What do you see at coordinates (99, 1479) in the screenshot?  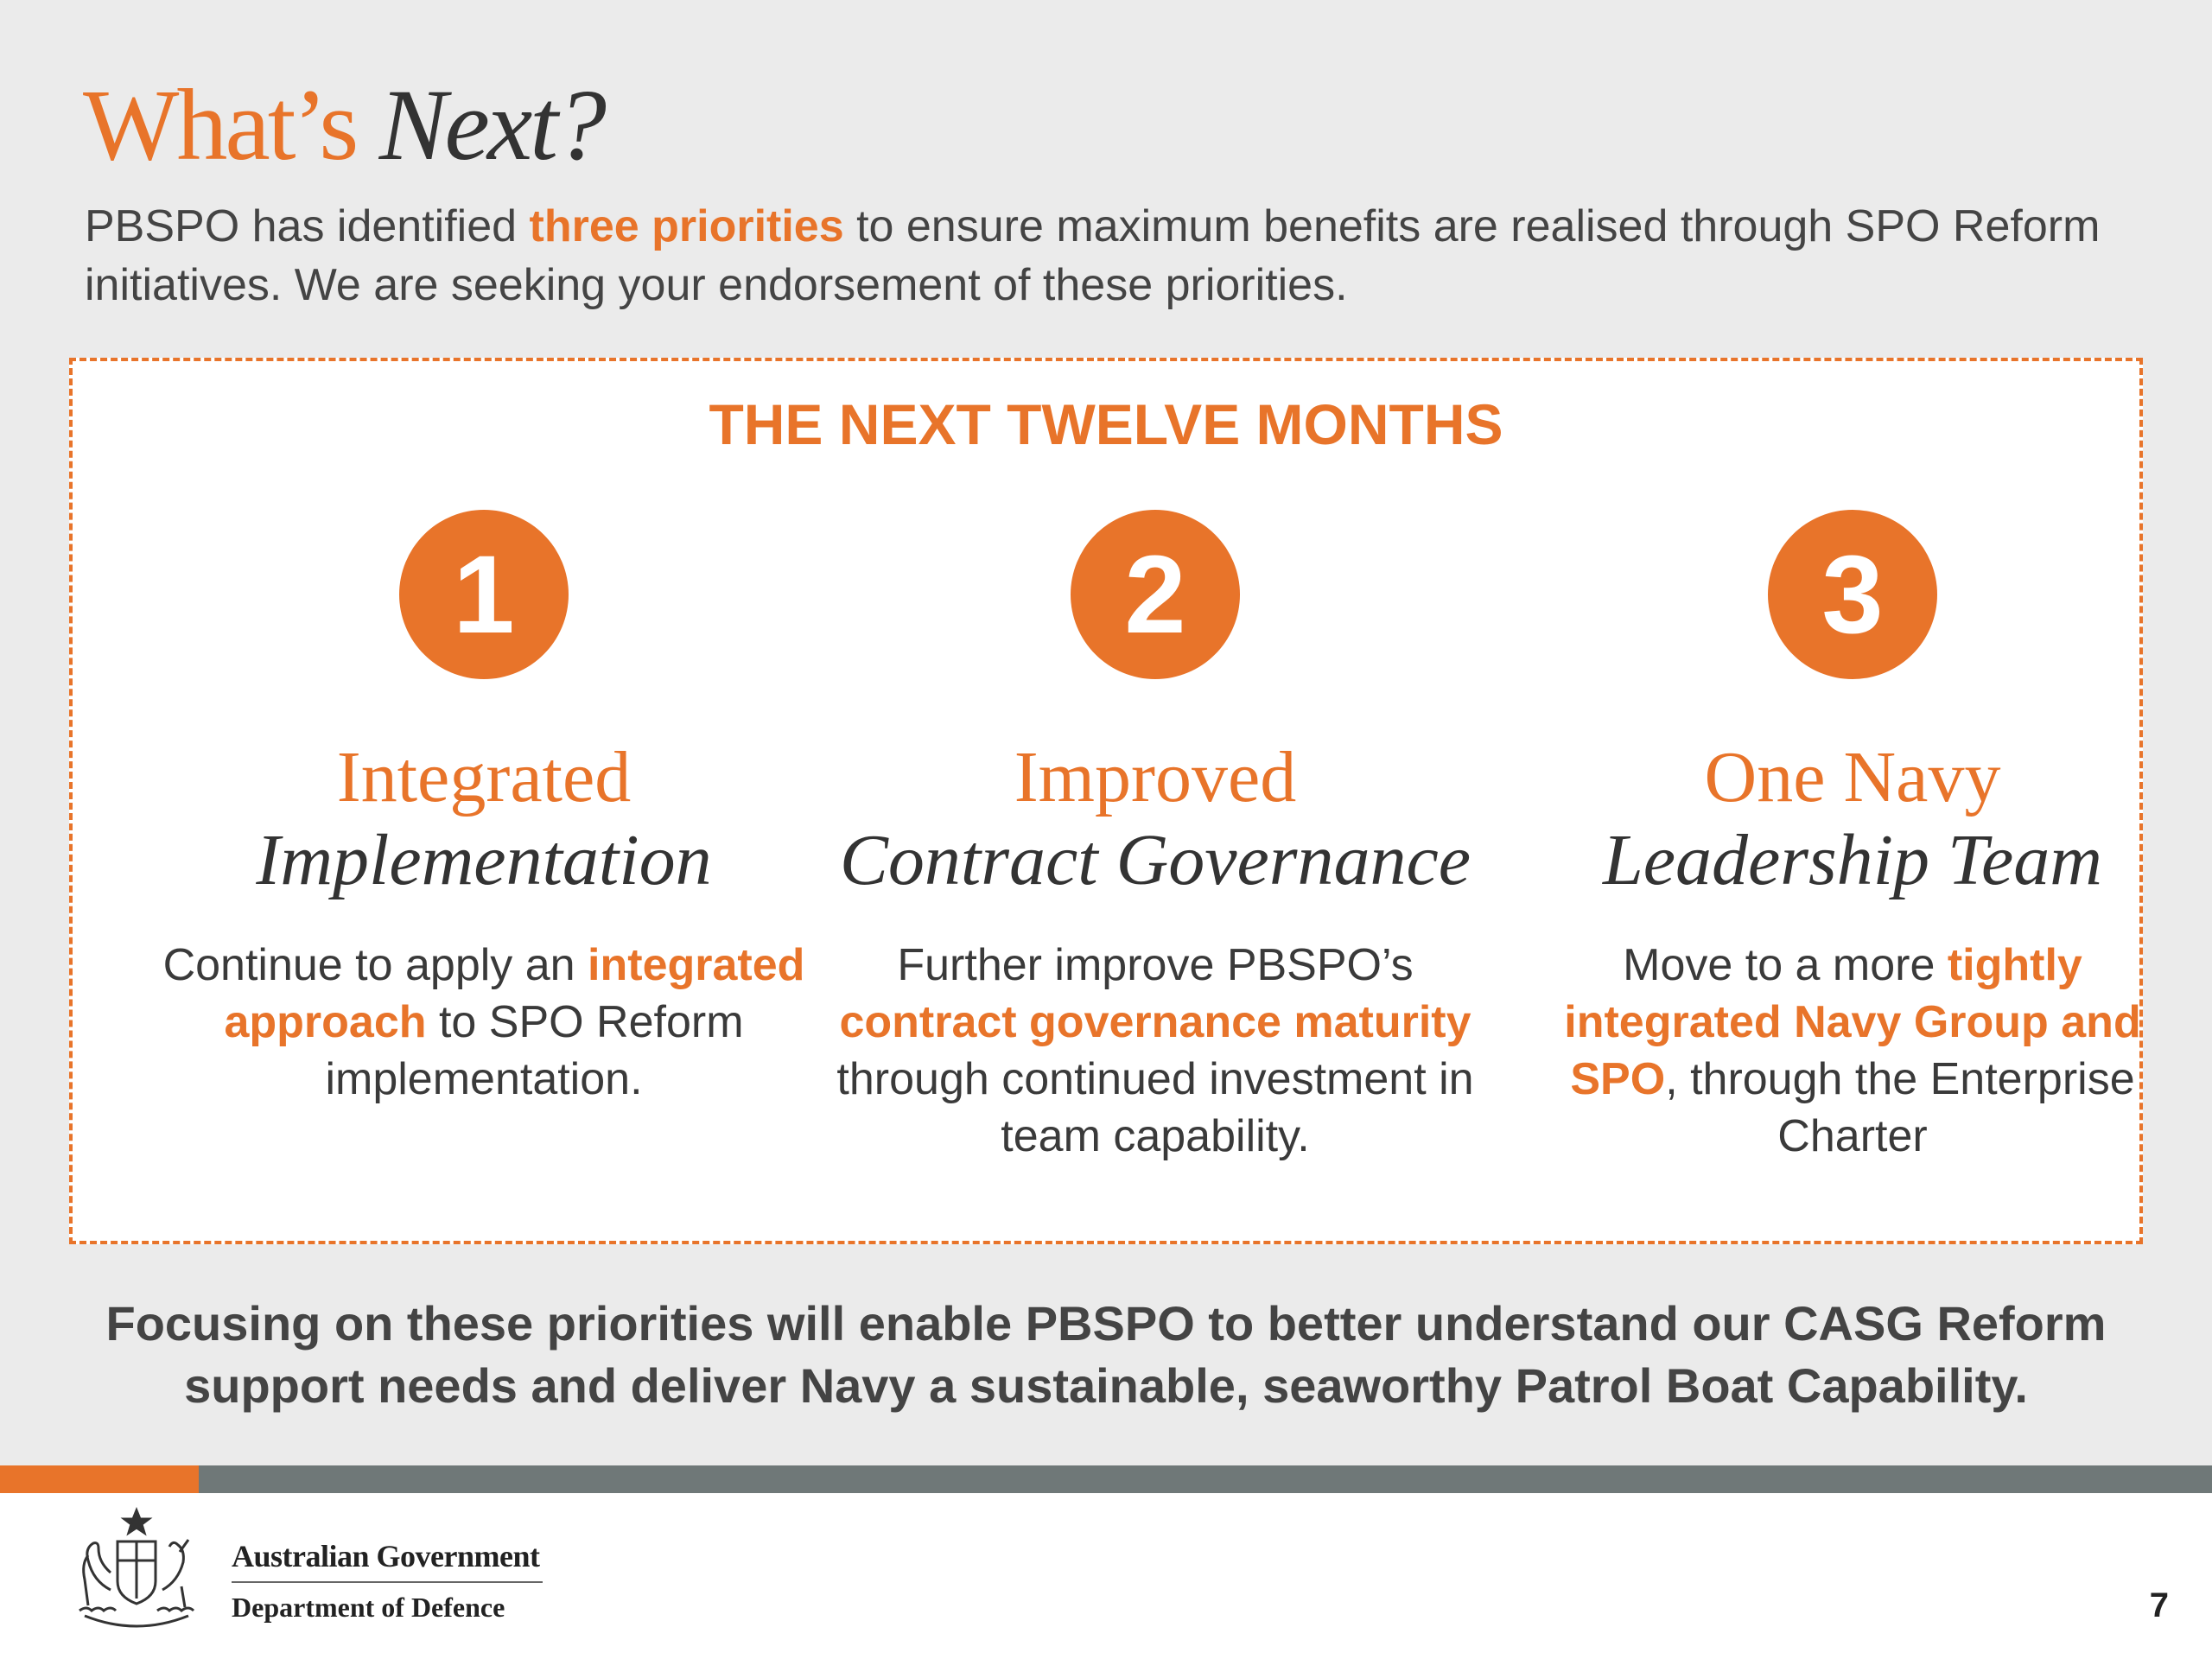 I see `footer-bar-accent` at bounding box center [99, 1479].